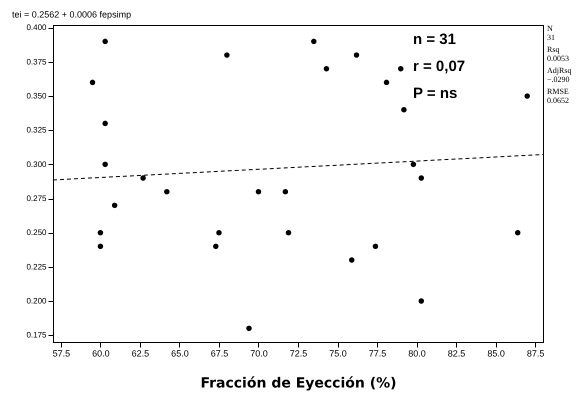 The image size is (583, 406). I want to click on y-tick-label: 0.325, so click(37, 130).